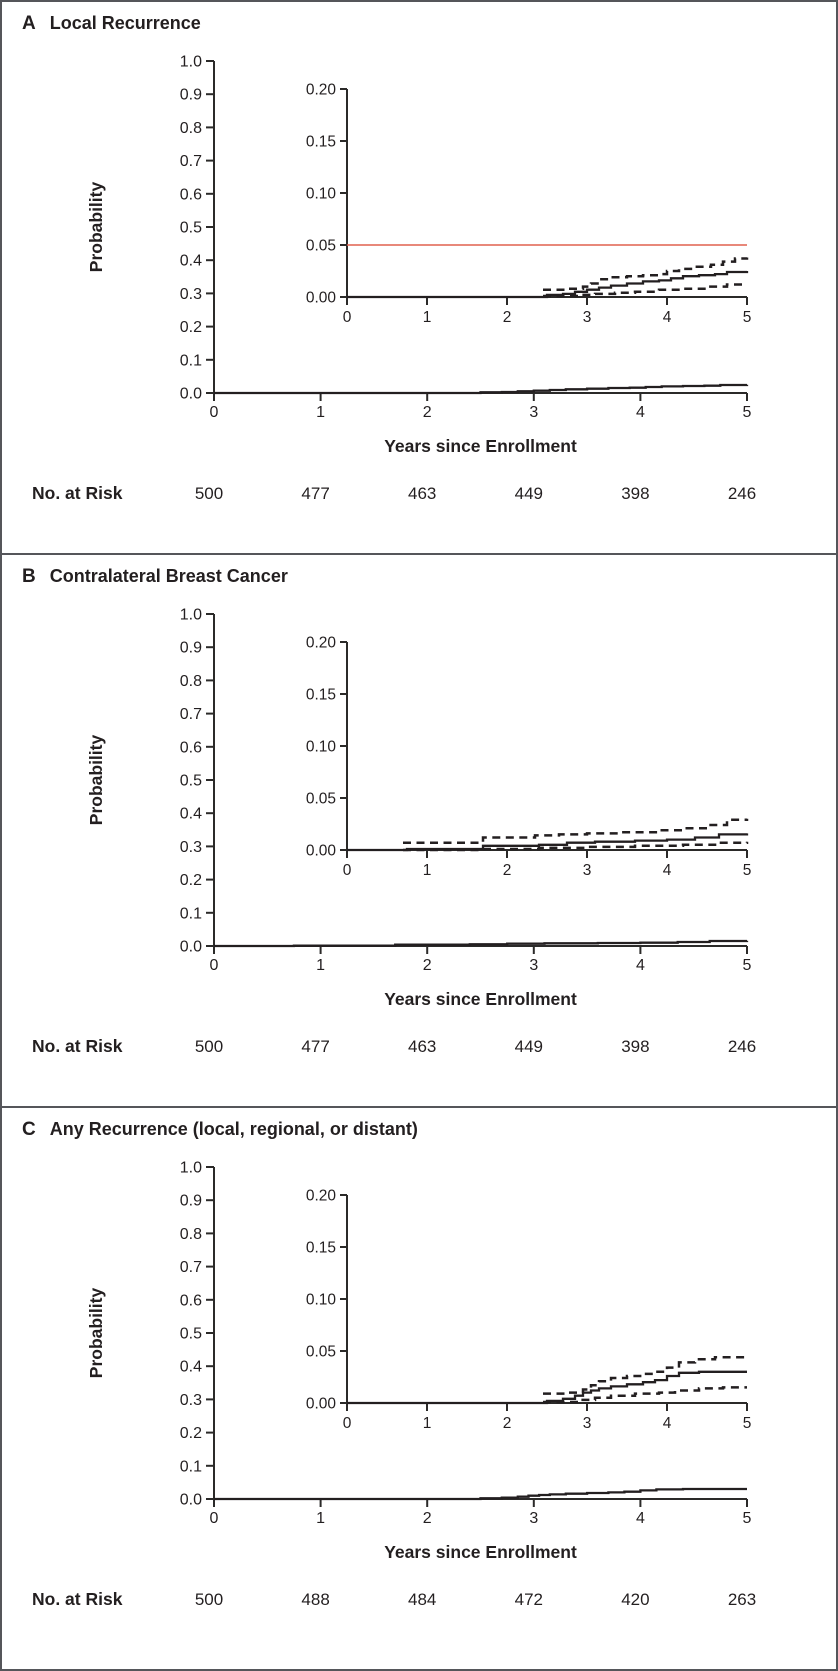 This screenshot has height=1671, width=838. I want to click on risk-count: 420, so click(635, 1599).